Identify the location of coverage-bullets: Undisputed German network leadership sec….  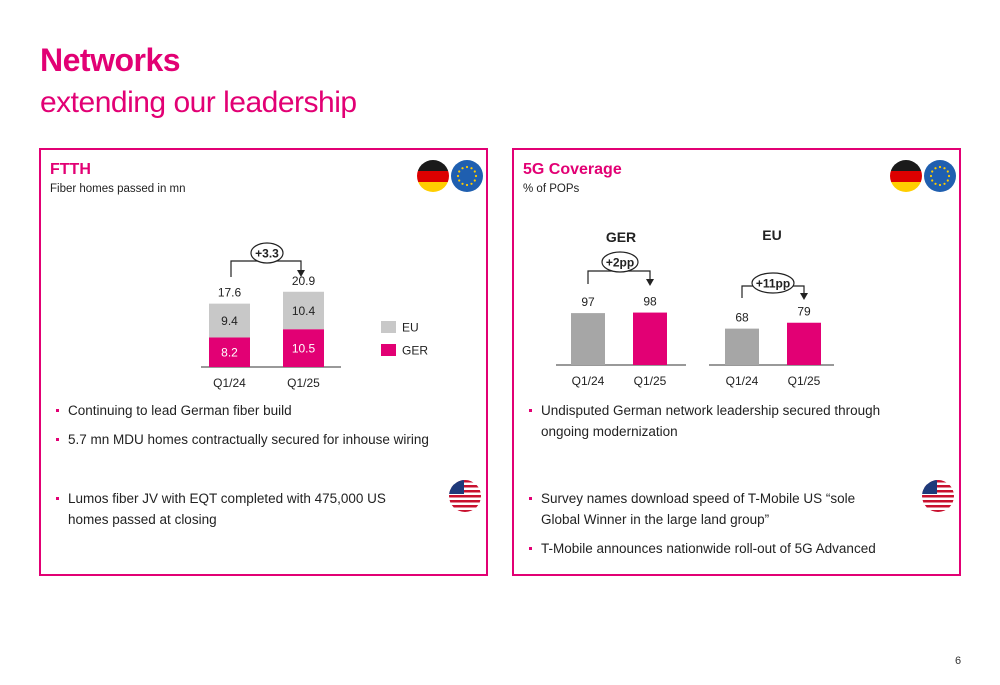
(718, 421).